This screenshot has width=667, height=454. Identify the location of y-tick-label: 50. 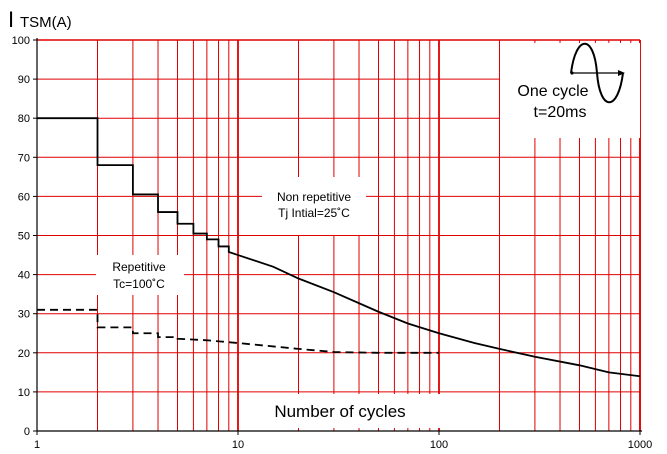
(24, 237).